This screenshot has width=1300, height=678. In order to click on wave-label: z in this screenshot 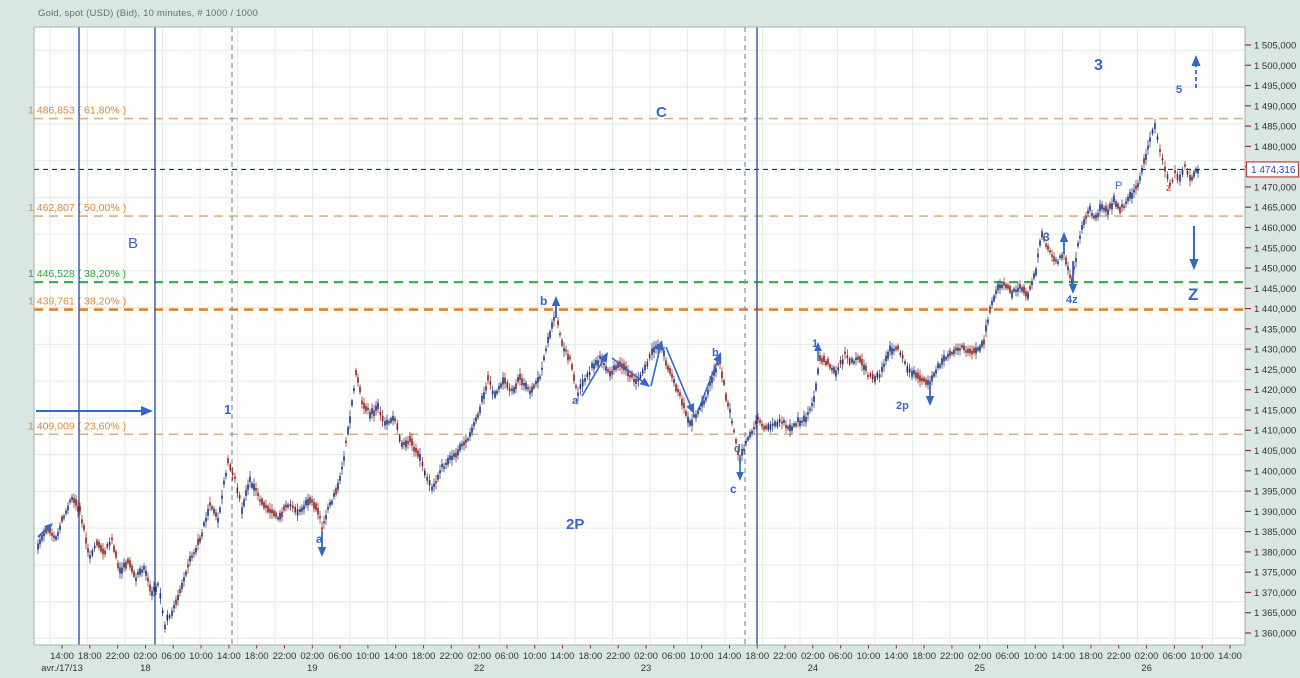, I will do `click(1168, 188)`.